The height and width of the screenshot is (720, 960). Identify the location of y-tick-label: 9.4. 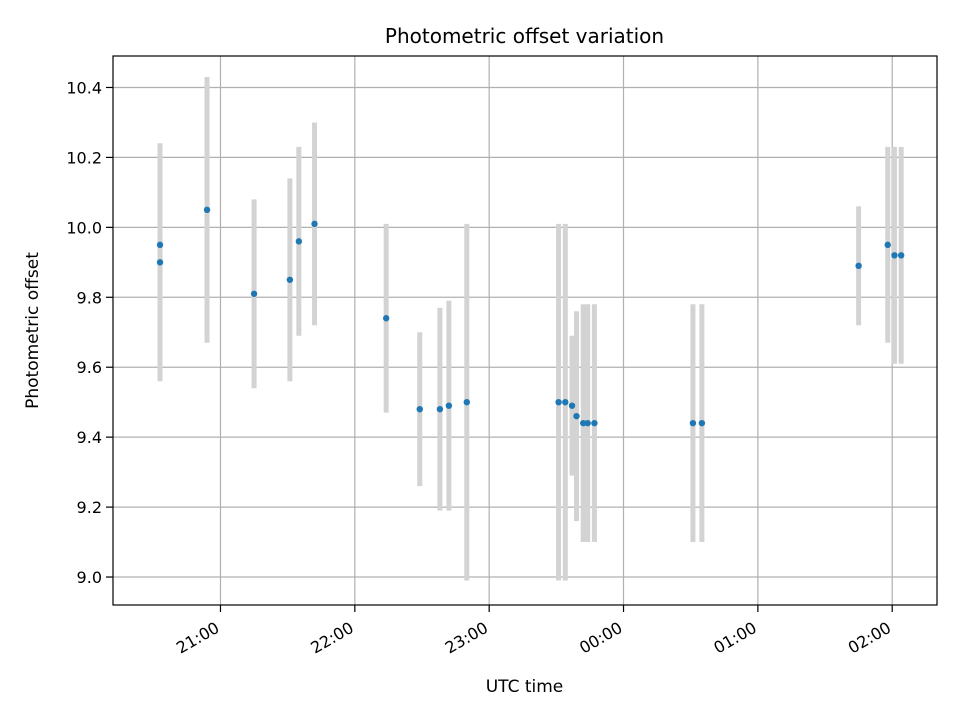
(89, 437).